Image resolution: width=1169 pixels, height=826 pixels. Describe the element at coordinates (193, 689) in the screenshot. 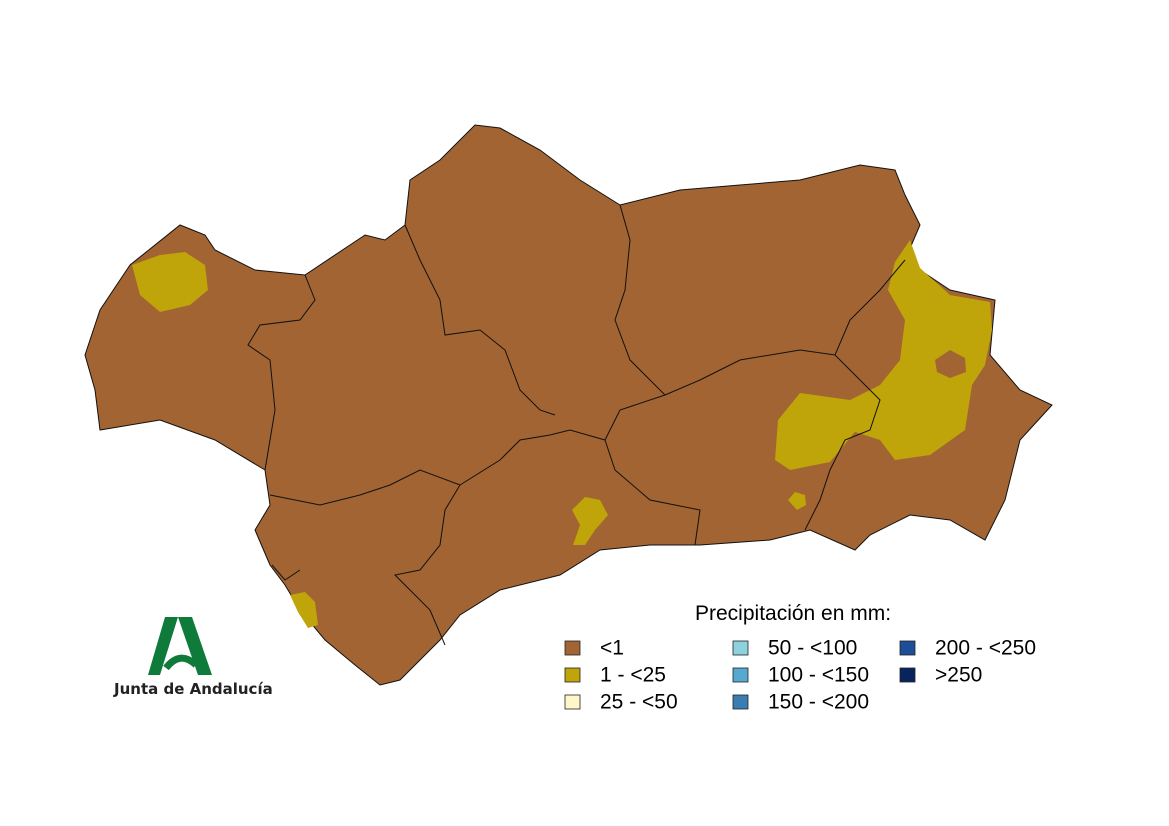

I see `logo-text: Junta de Andalucía` at that location.